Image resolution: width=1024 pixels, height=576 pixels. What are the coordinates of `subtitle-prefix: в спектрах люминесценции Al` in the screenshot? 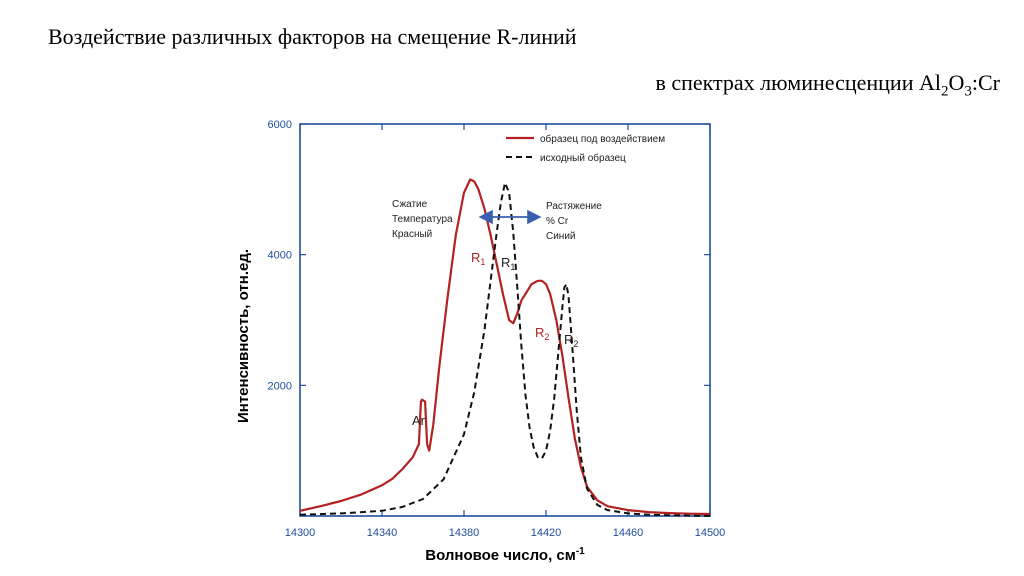 It's located at (798, 82).